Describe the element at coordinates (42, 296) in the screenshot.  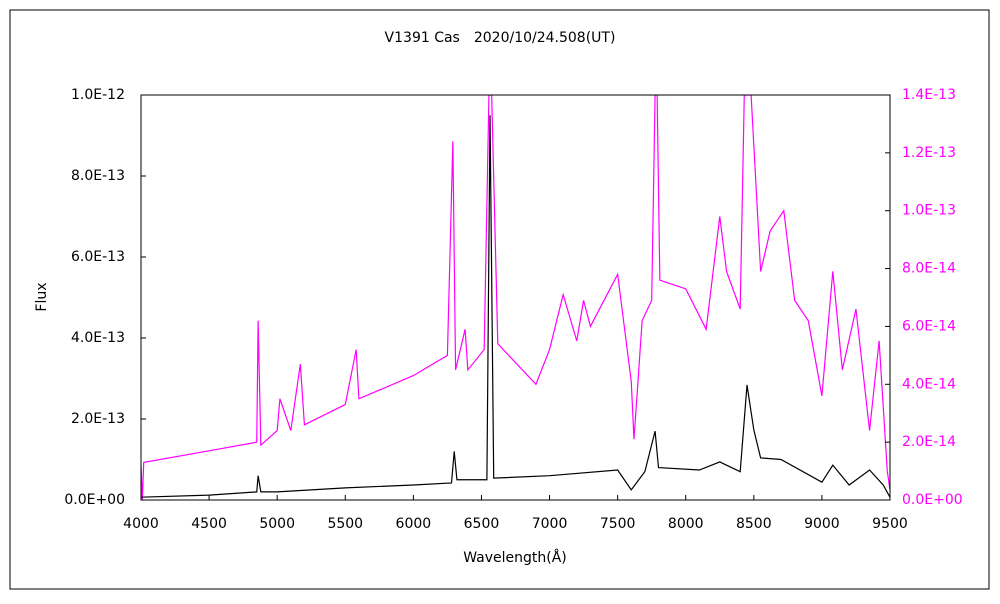
I see `y-axis-label: Flux` at that location.